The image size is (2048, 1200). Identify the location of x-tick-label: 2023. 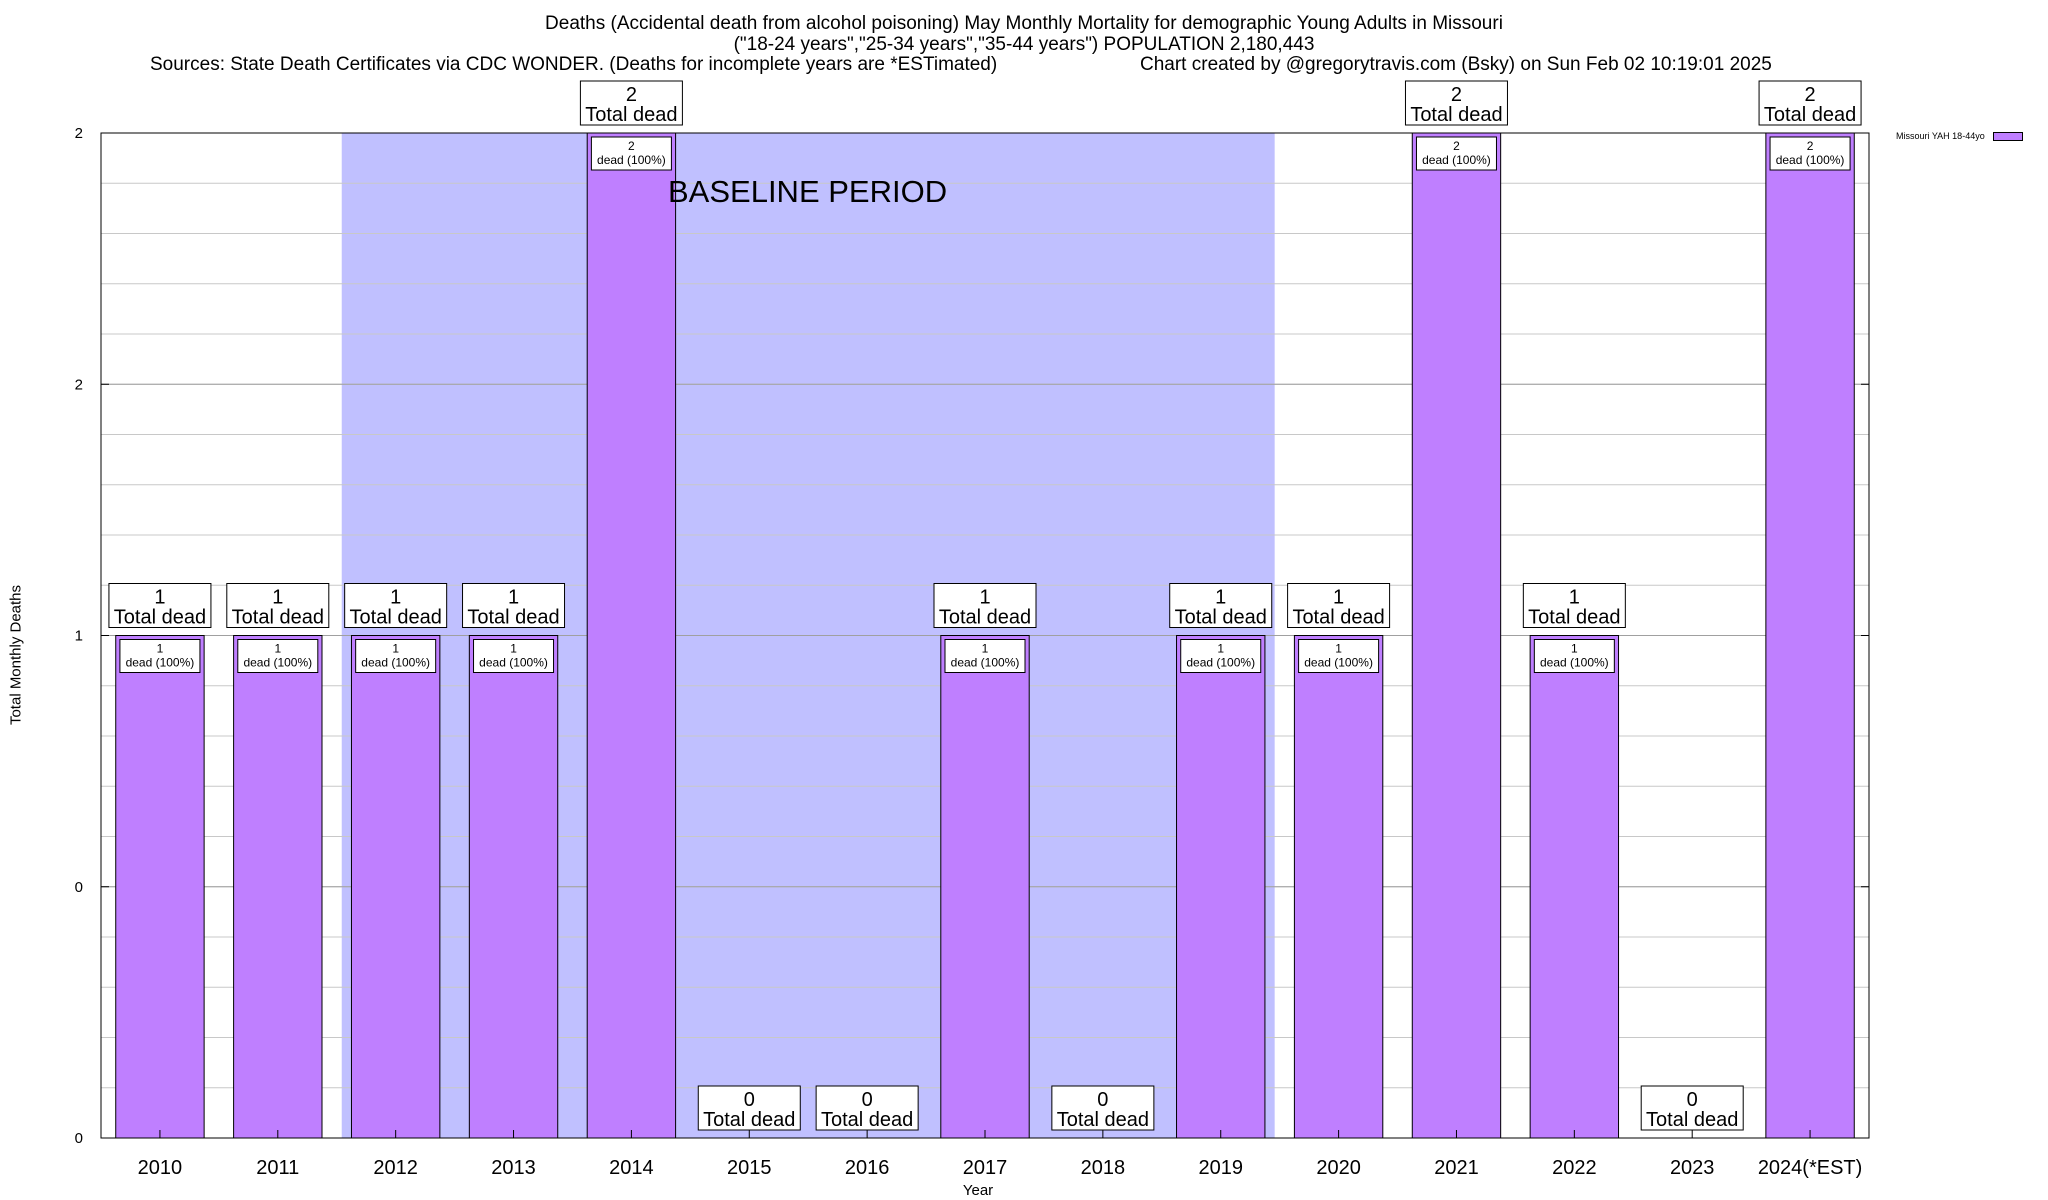
(1692, 1168).